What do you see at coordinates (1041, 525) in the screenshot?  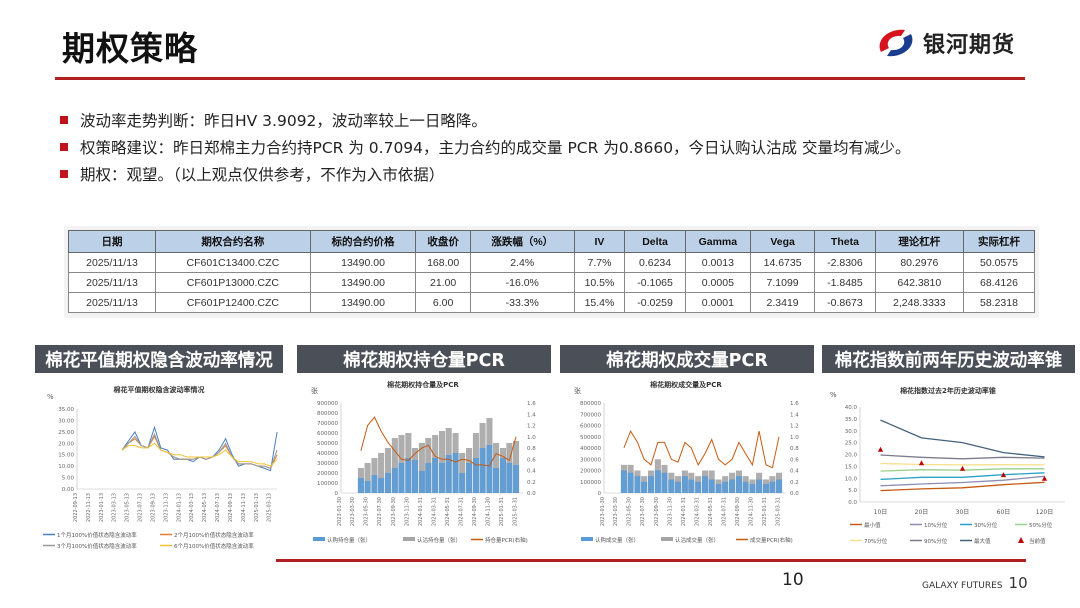 I see `legend-label: 50%分位` at bounding box center [1041, 525].